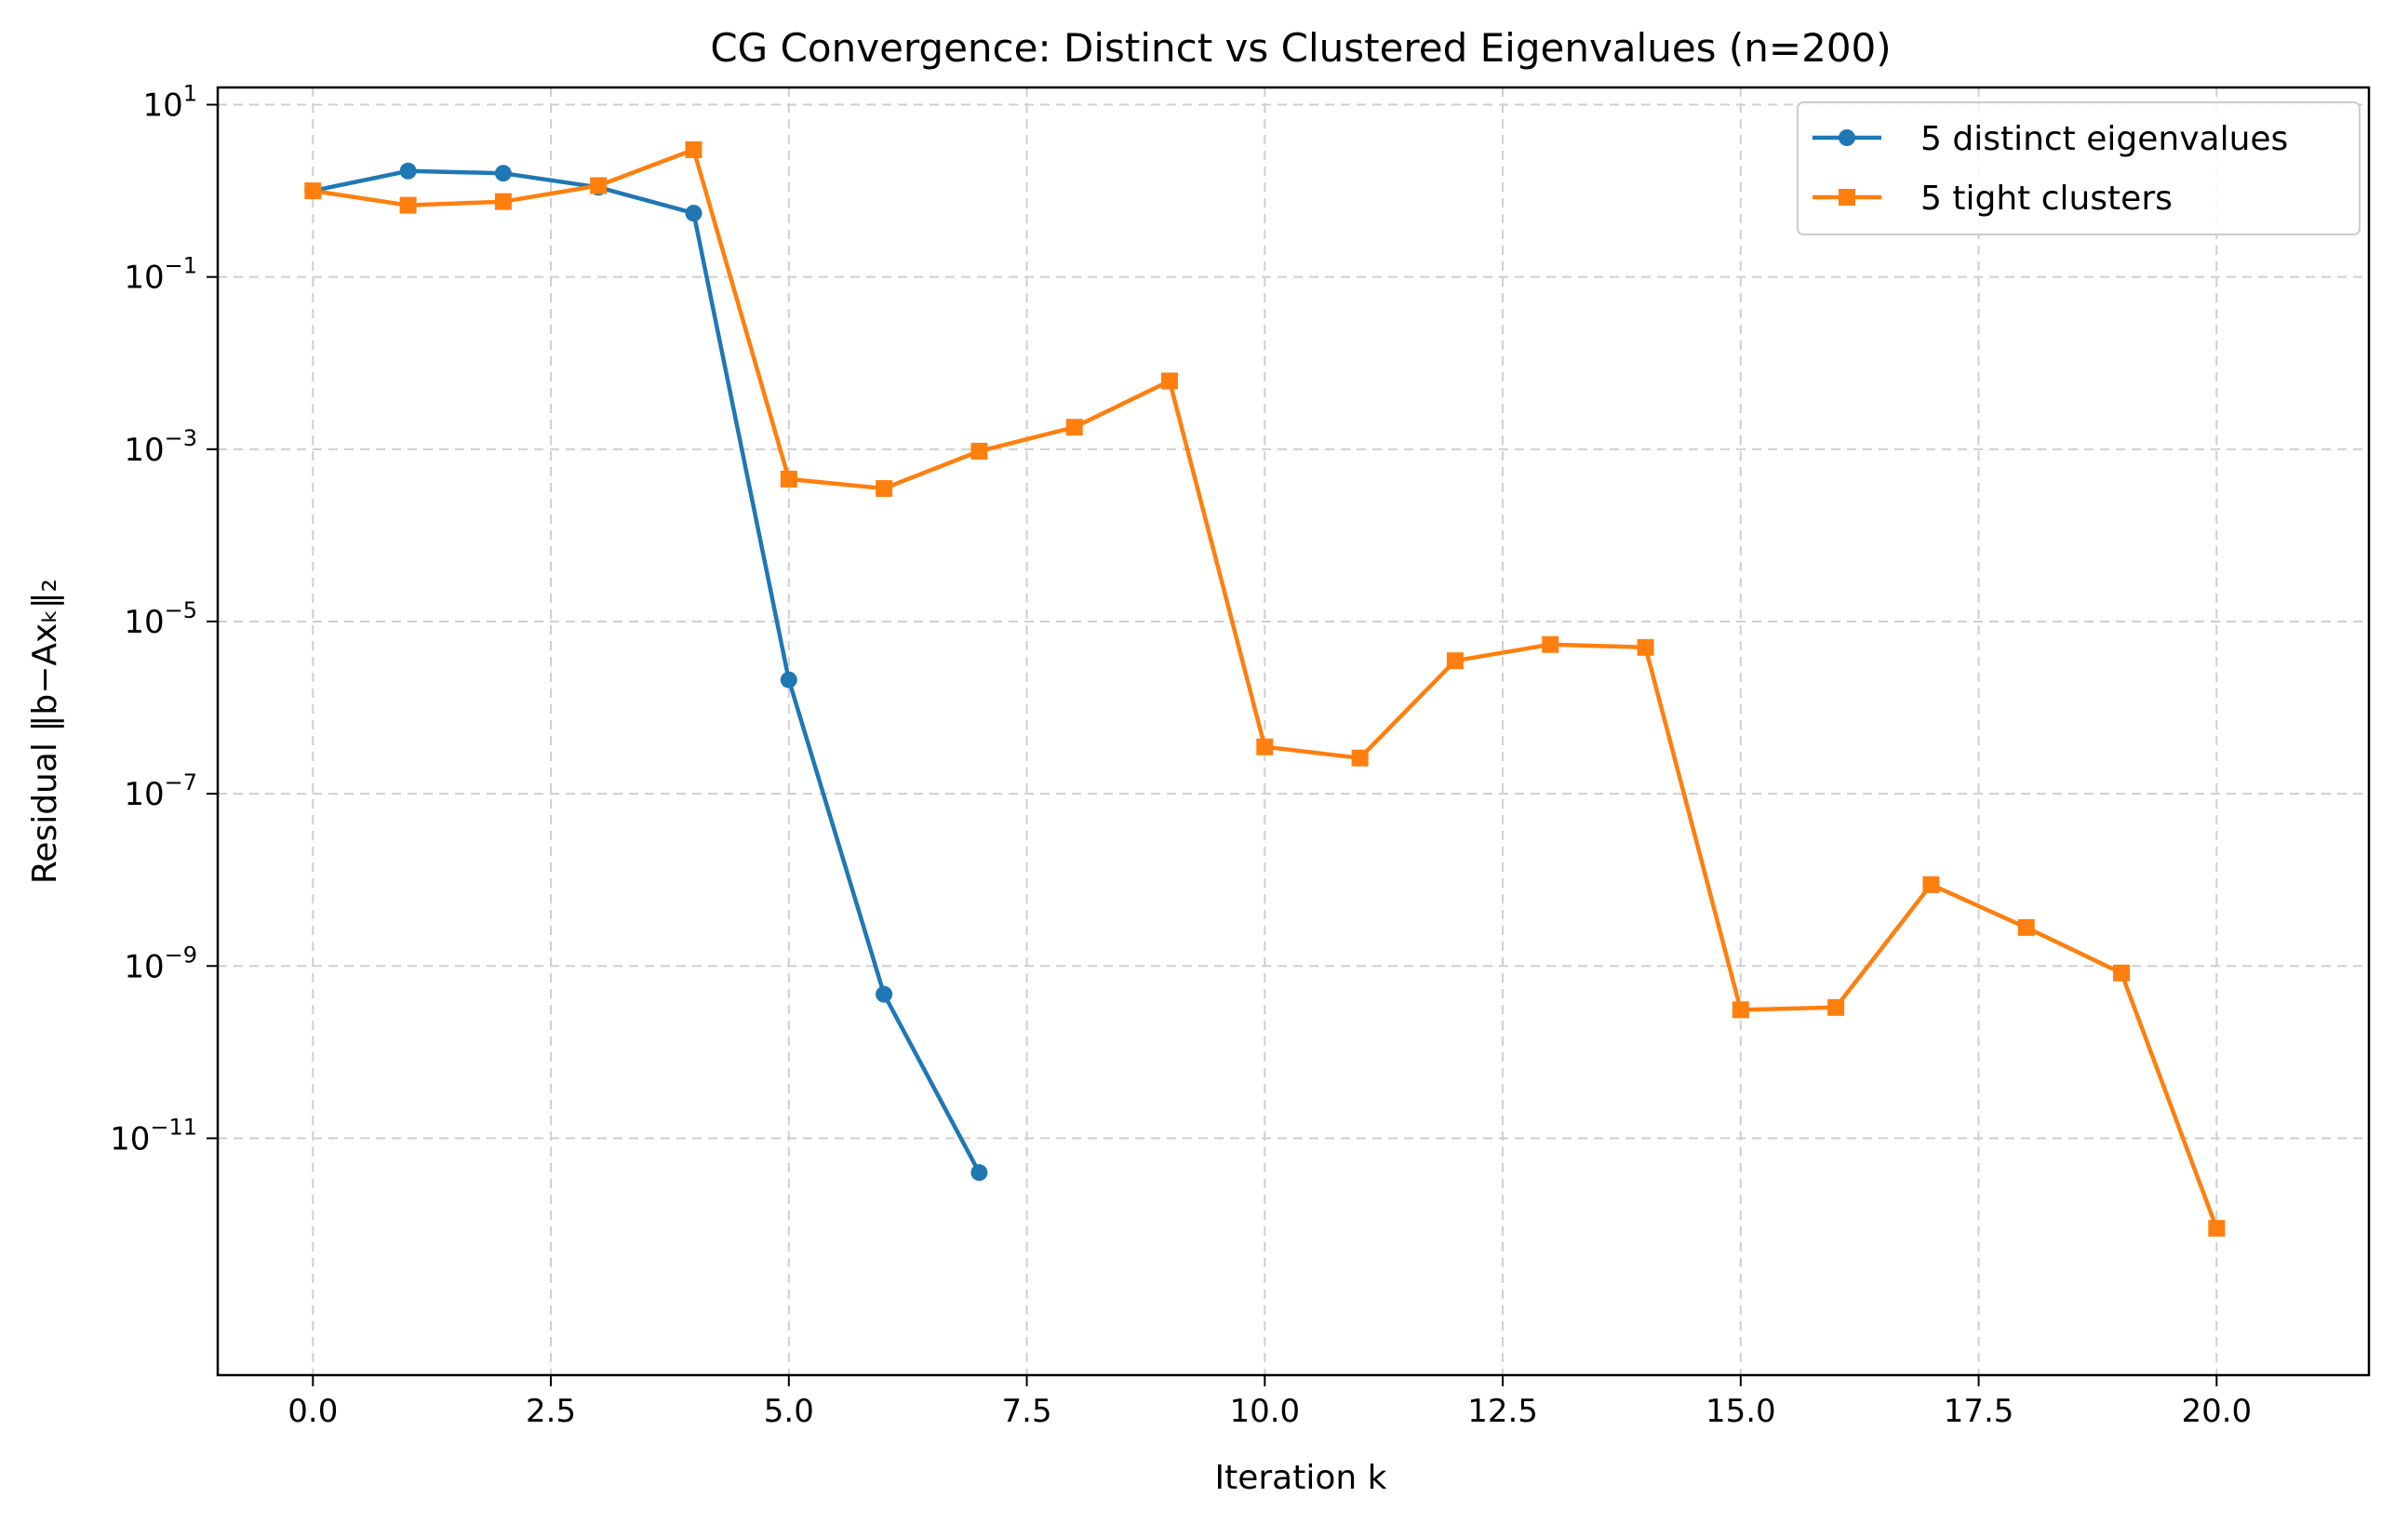 This screenshot has height=1524, width=2408. I want to click on x-axis-label: Iteration k, so click(1301, 1478).